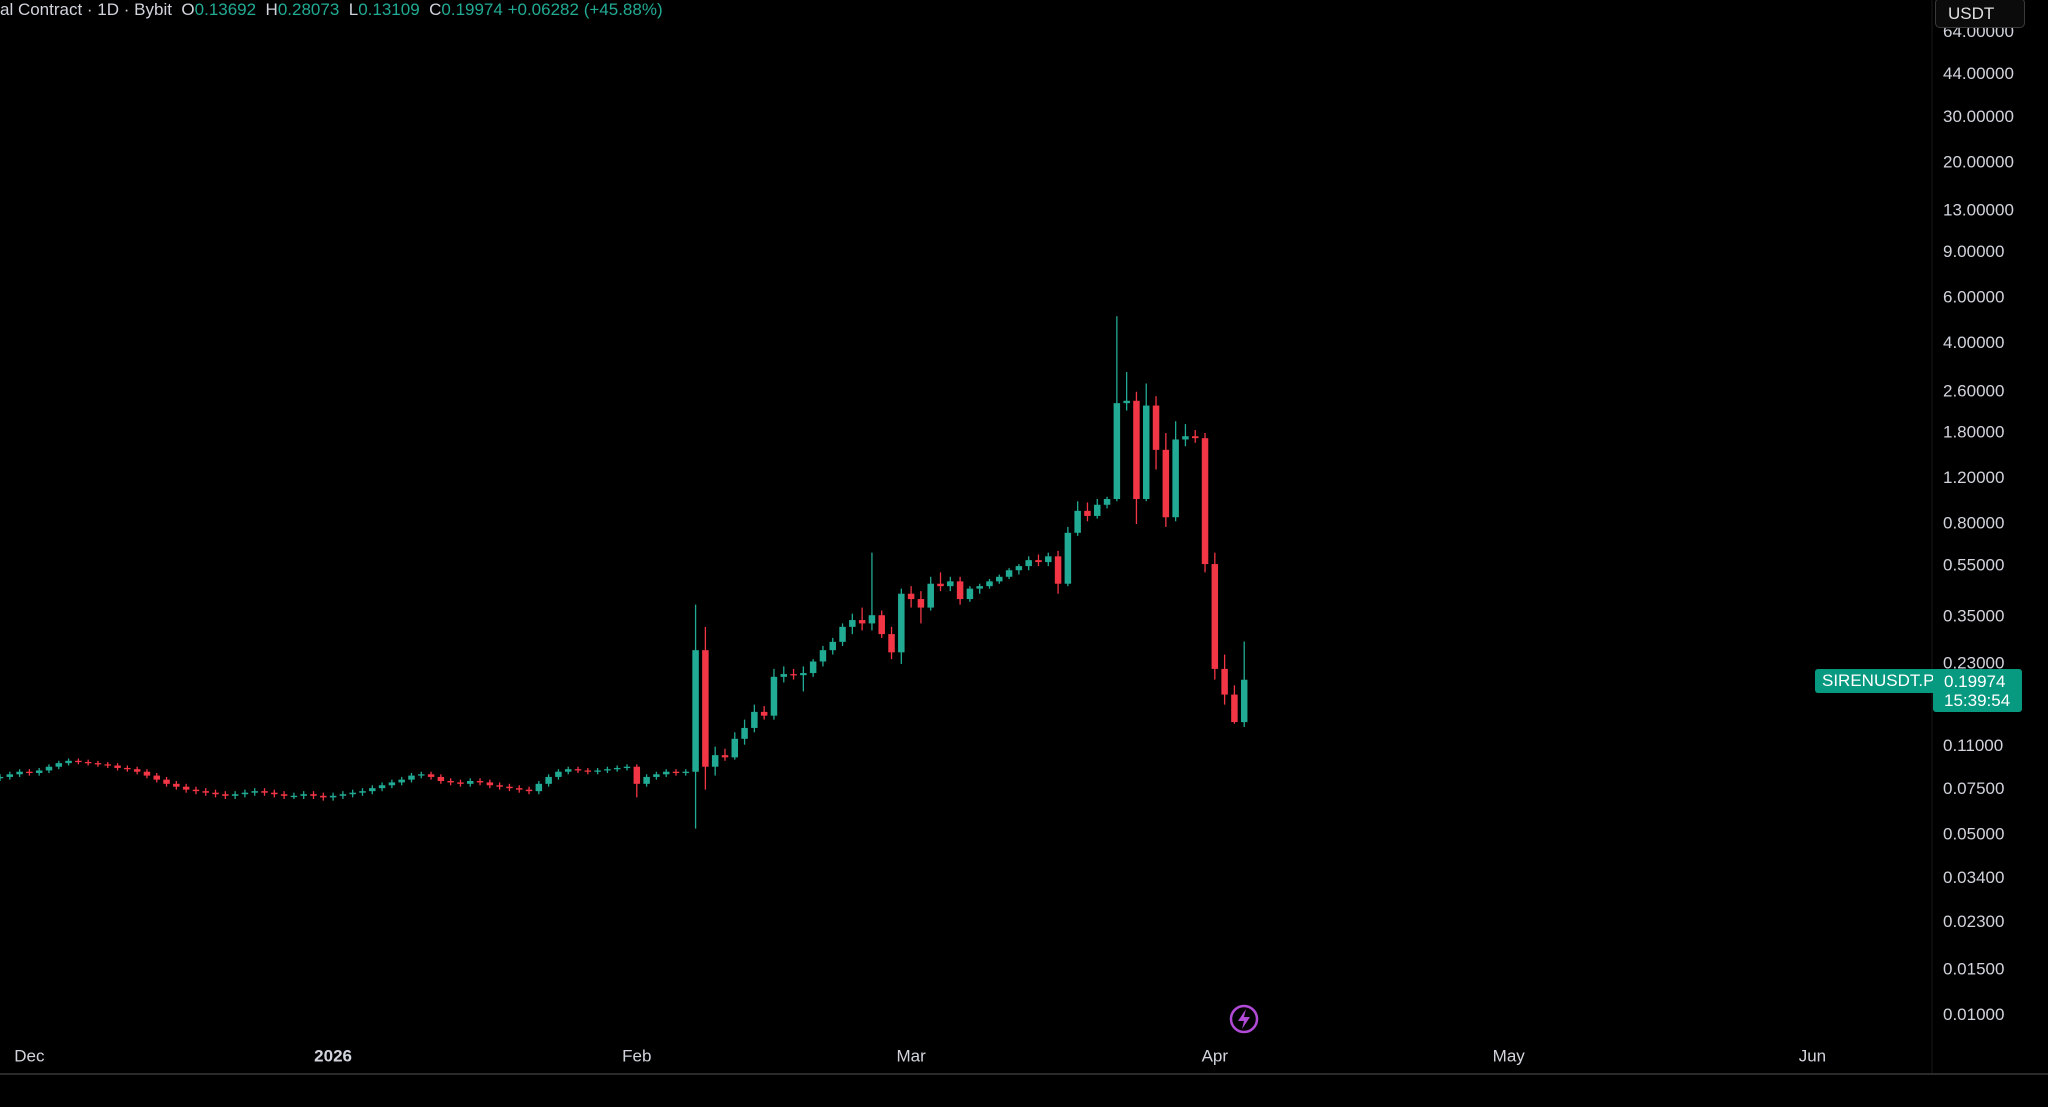  I want to click on countdown: 15:39:54, so click(1977, 700).